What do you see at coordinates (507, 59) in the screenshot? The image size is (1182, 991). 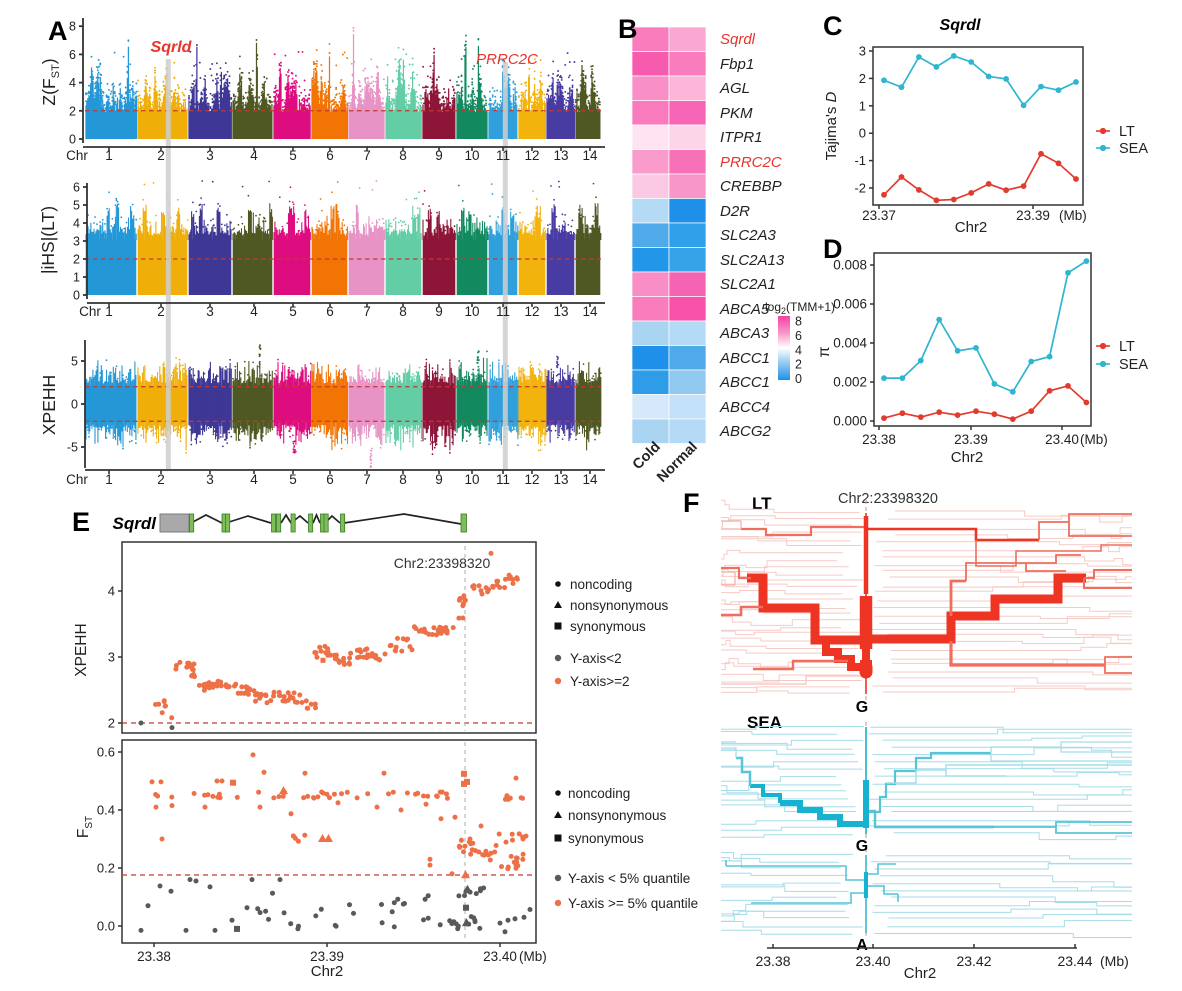 I see `svg-text: PRRC2C` at bounding box center [507, 59].